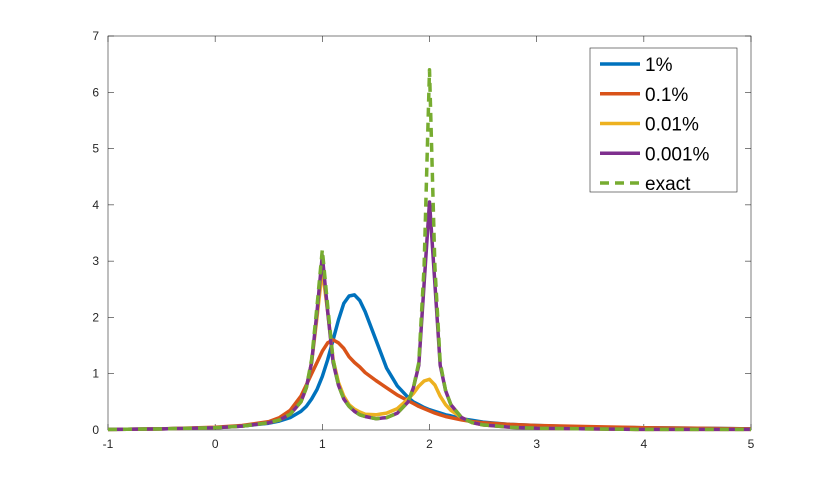 The width and height of the screenshot is (830, 488). What do you see at coordinates (677, 154) in the screenshot?
I see `legend-label: 0.001%` at bounding box center [677, 154].